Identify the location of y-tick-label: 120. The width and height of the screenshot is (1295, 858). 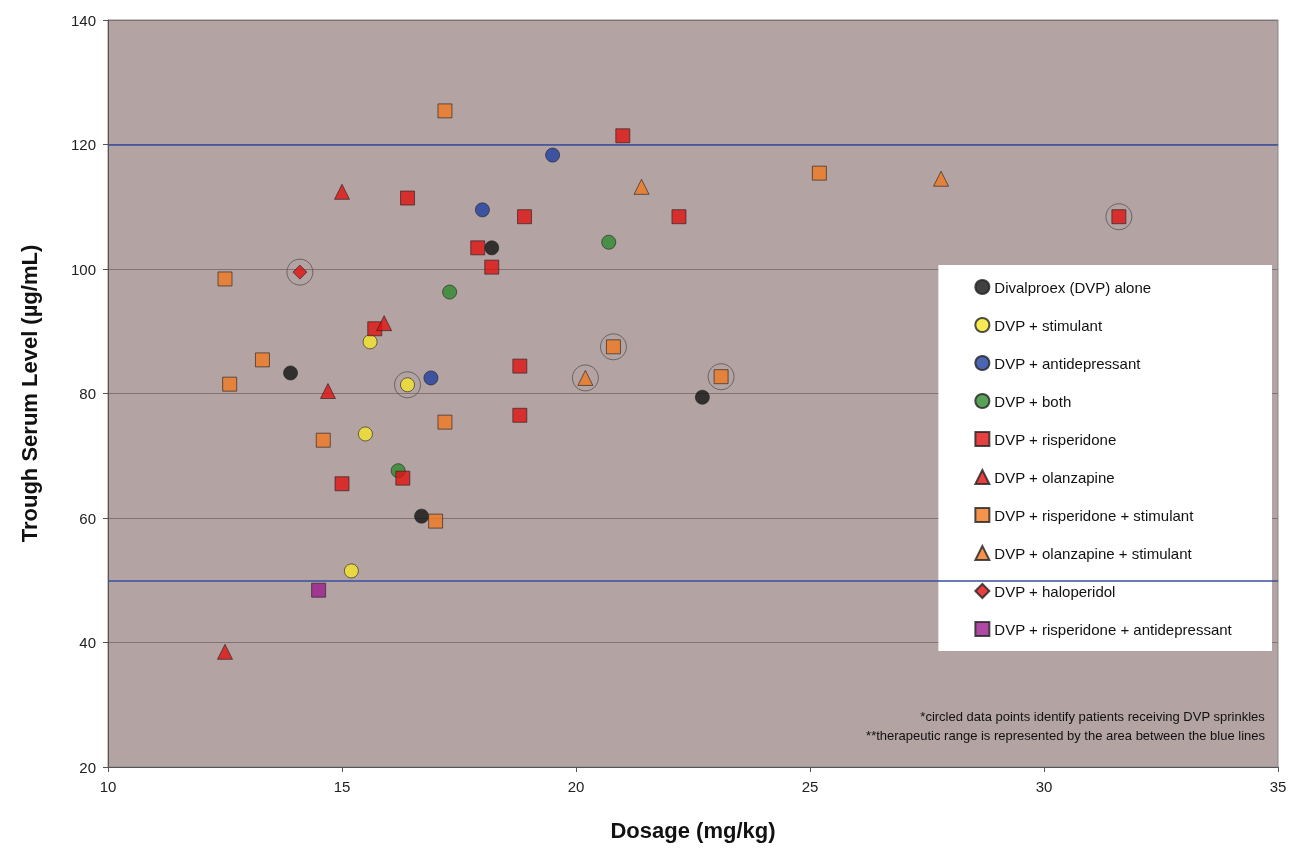
(83, 144).